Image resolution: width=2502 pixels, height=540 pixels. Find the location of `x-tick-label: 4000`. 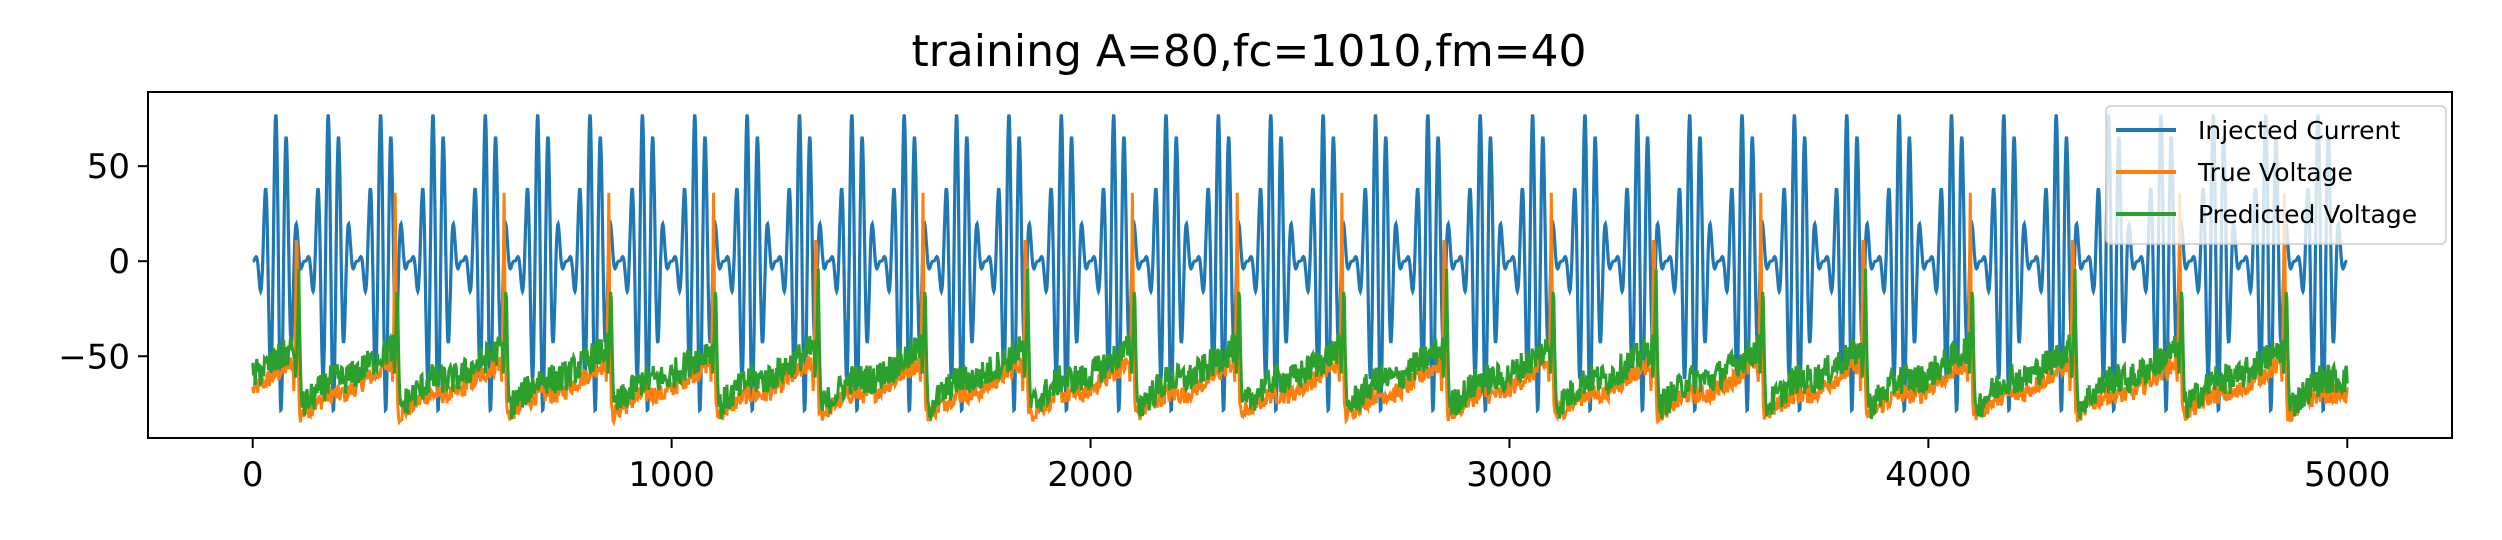

x-tick-label: 4000 is located at coordinates (1928, 475).